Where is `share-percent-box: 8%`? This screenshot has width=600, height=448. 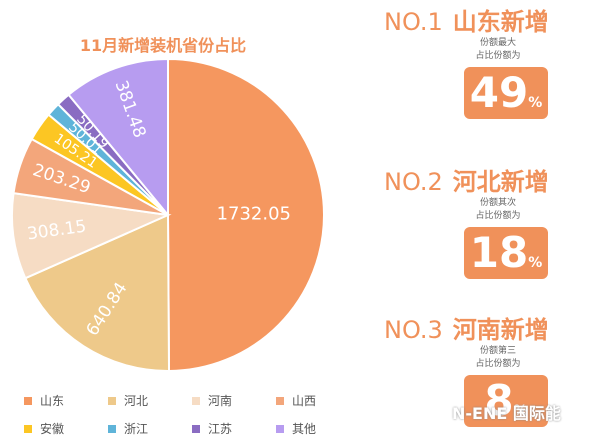 share-percent-box: 8% is located at coordinates (506, 401).